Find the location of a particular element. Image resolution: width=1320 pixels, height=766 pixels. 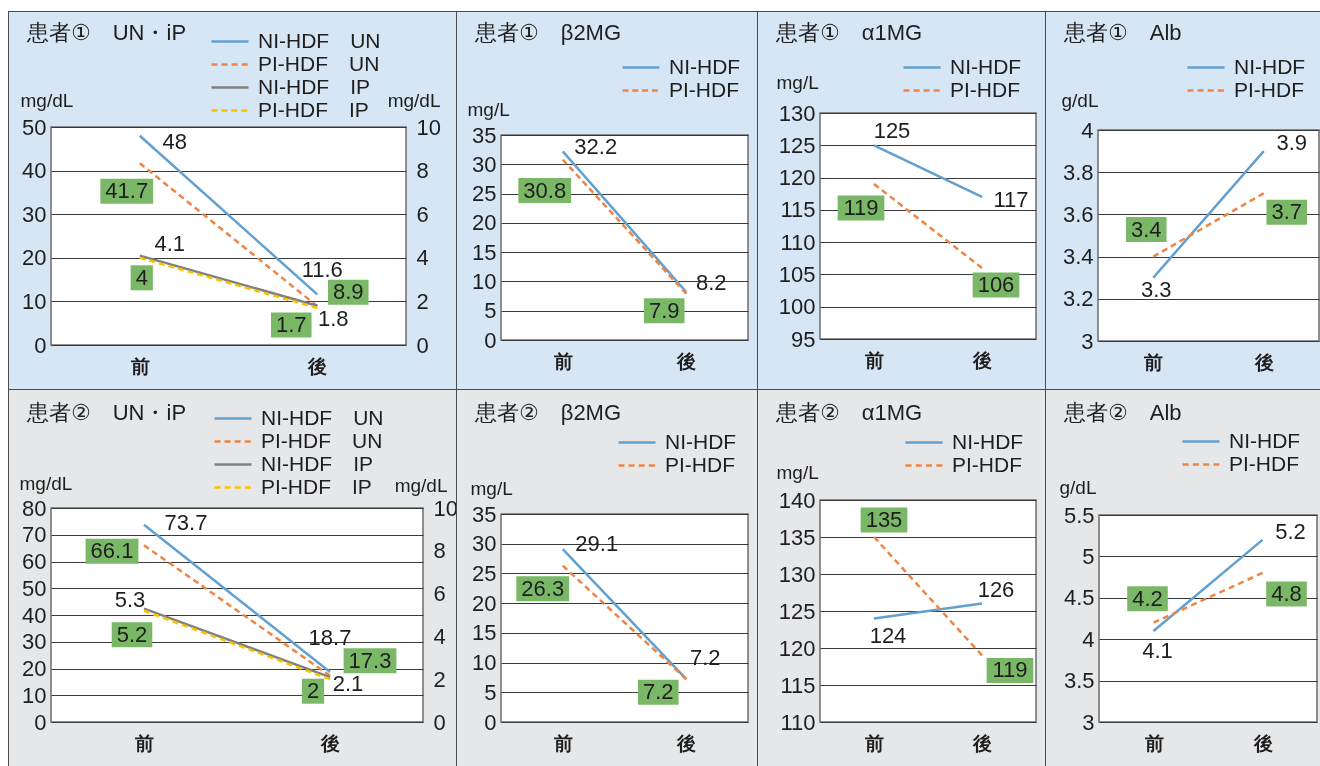

data-label: 17.3 is located at coordinates (370, 660).